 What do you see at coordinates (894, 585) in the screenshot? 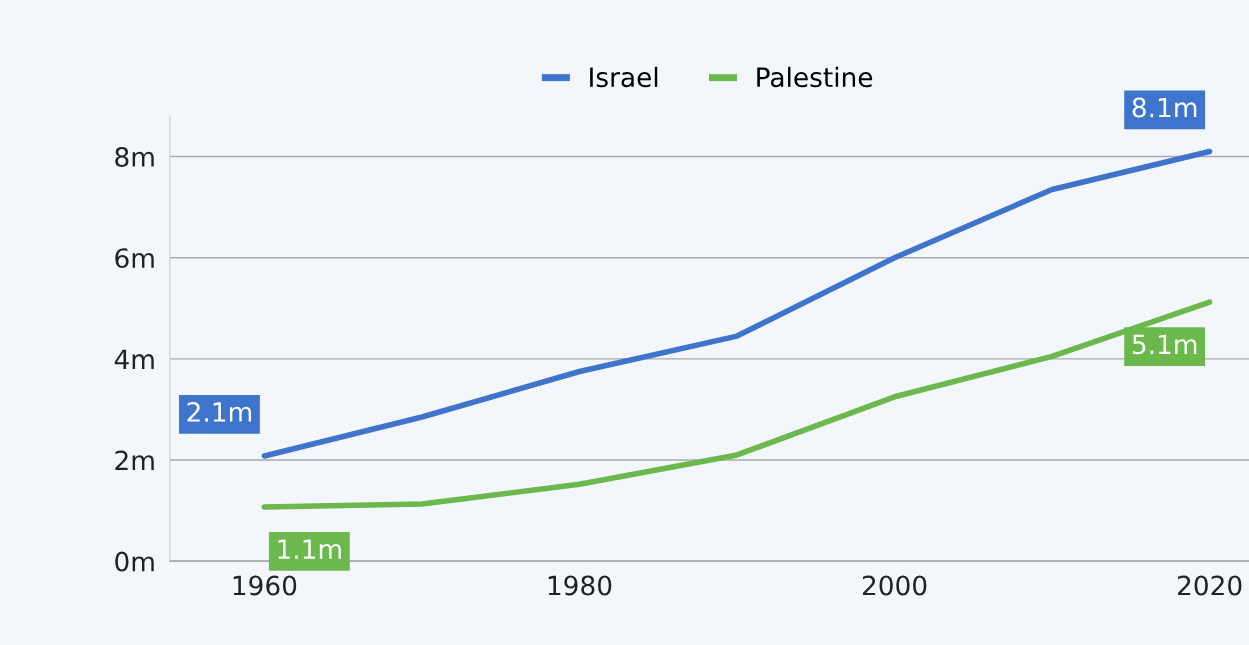
I see `x-tick-label: 2000` at bounding box center [894, 585].